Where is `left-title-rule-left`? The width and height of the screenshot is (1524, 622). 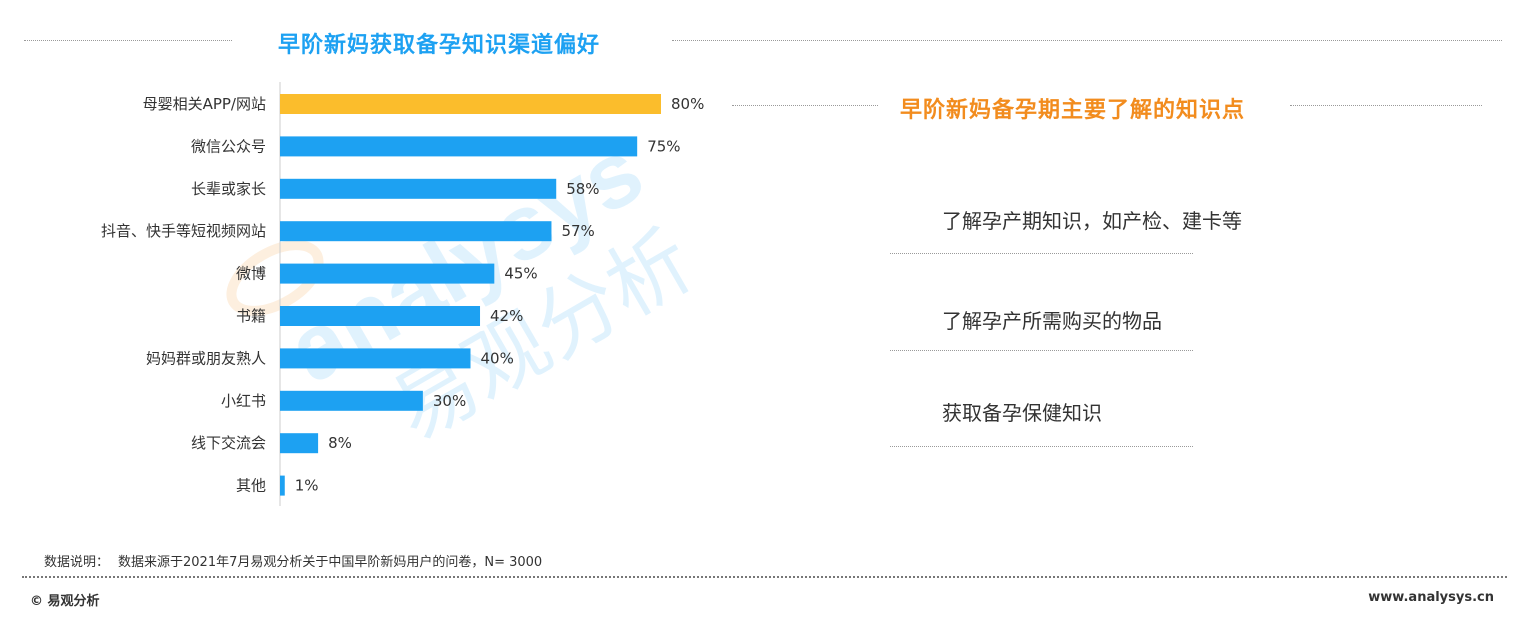
left-title-rule-left is located at coordinates (128, 40).